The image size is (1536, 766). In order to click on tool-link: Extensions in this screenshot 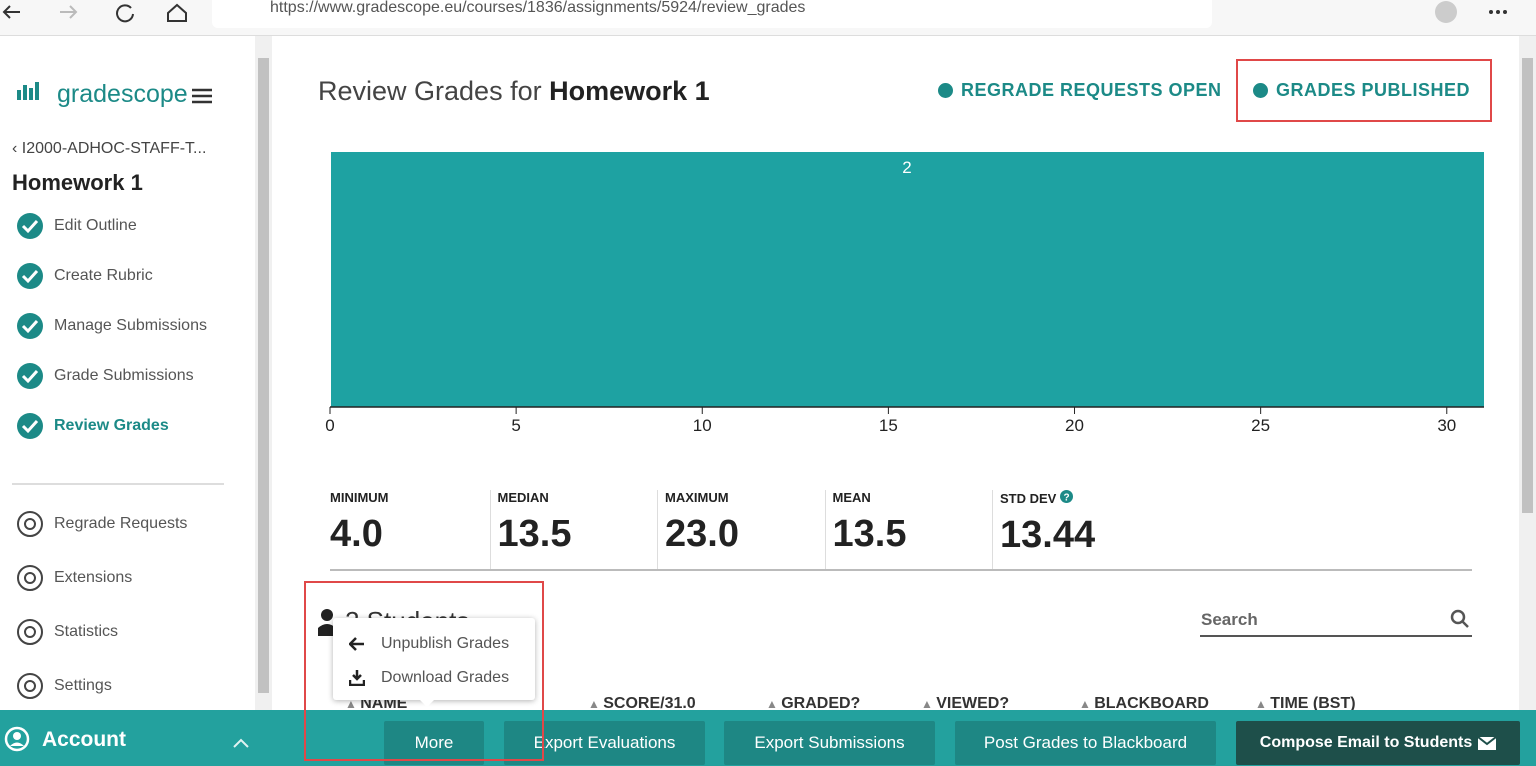, I will do `click(74, 578)`.